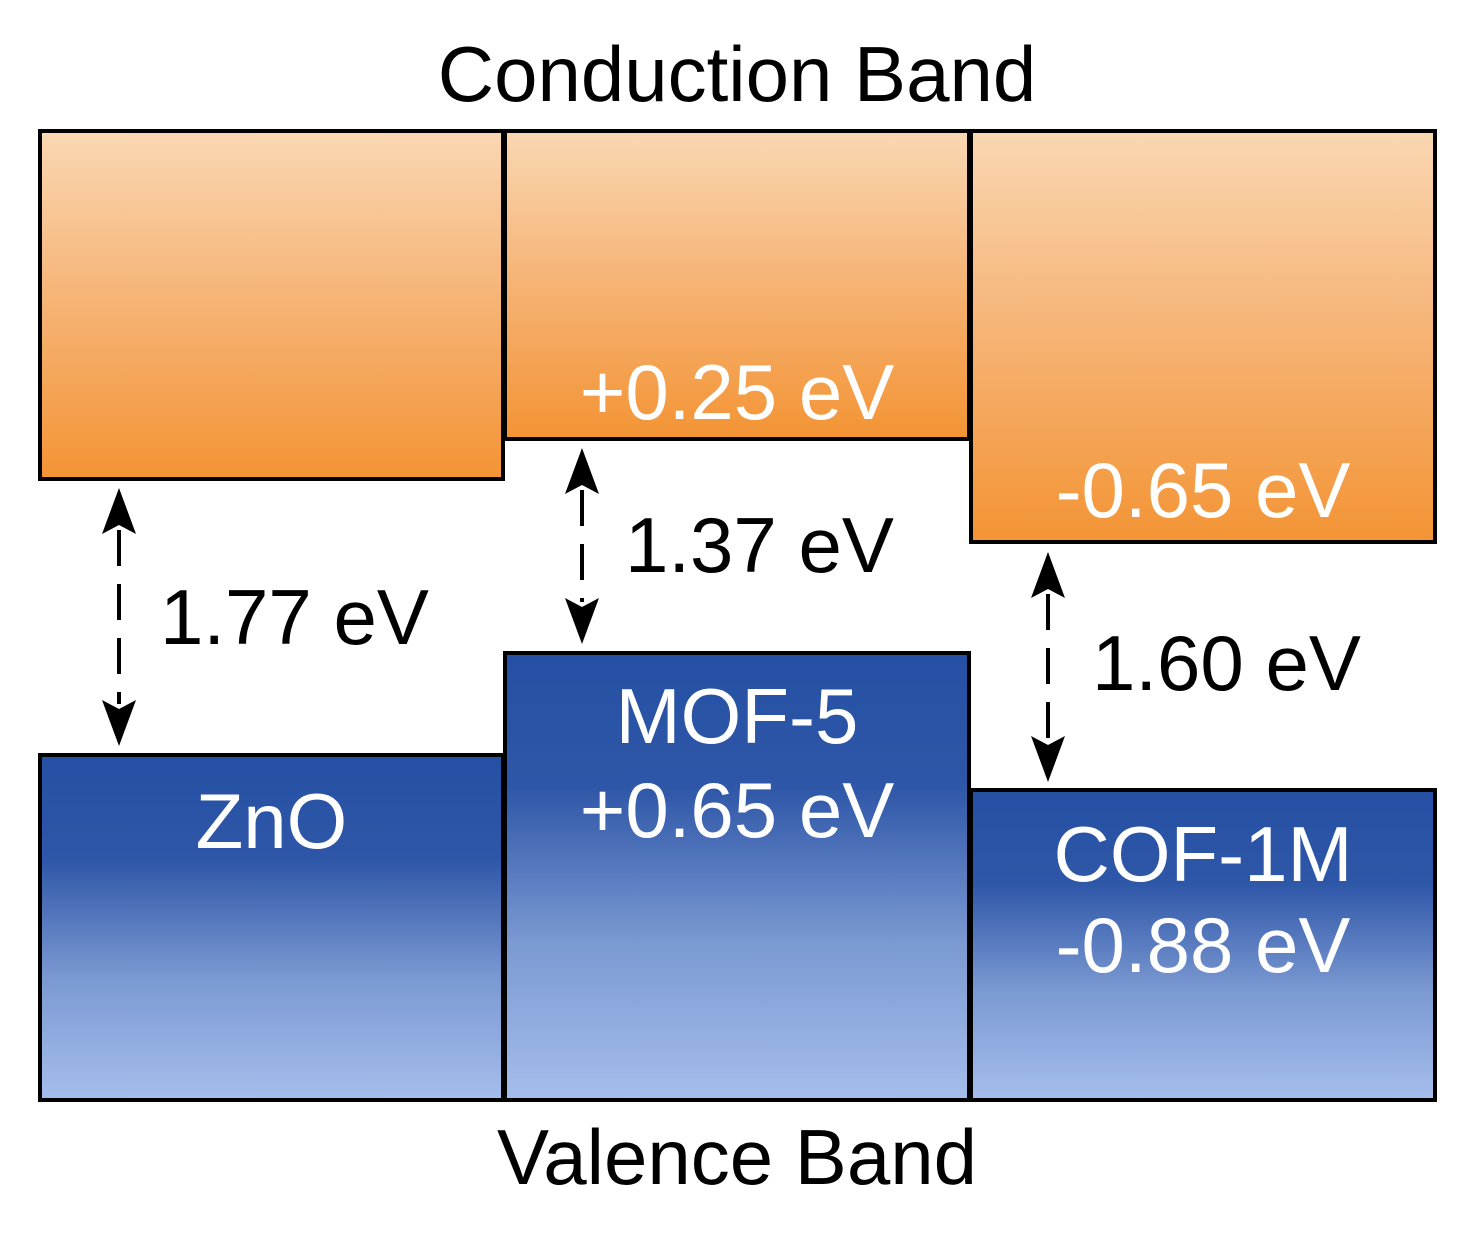 The height and width of the screenshot is (1237, 1474). I want to click on zno-conduction-band, so click(271, 305).